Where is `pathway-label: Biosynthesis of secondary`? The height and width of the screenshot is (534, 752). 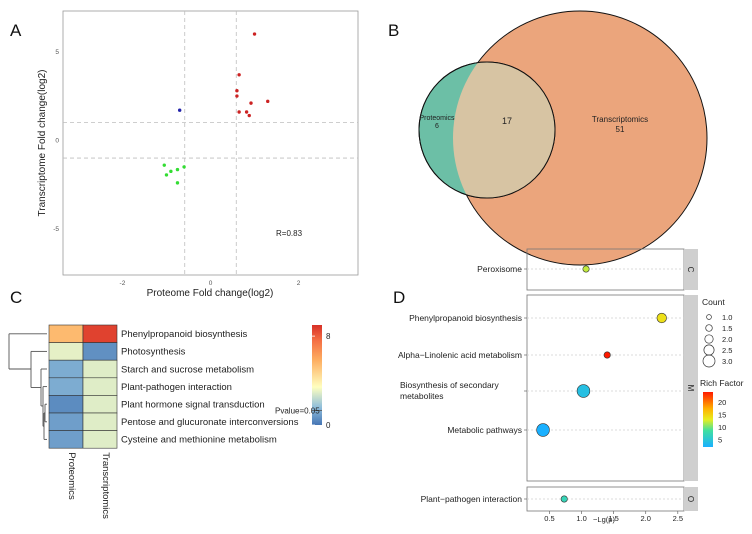
pathway-label: Biosynthesis of secondary is located at coordinates (449, 385).